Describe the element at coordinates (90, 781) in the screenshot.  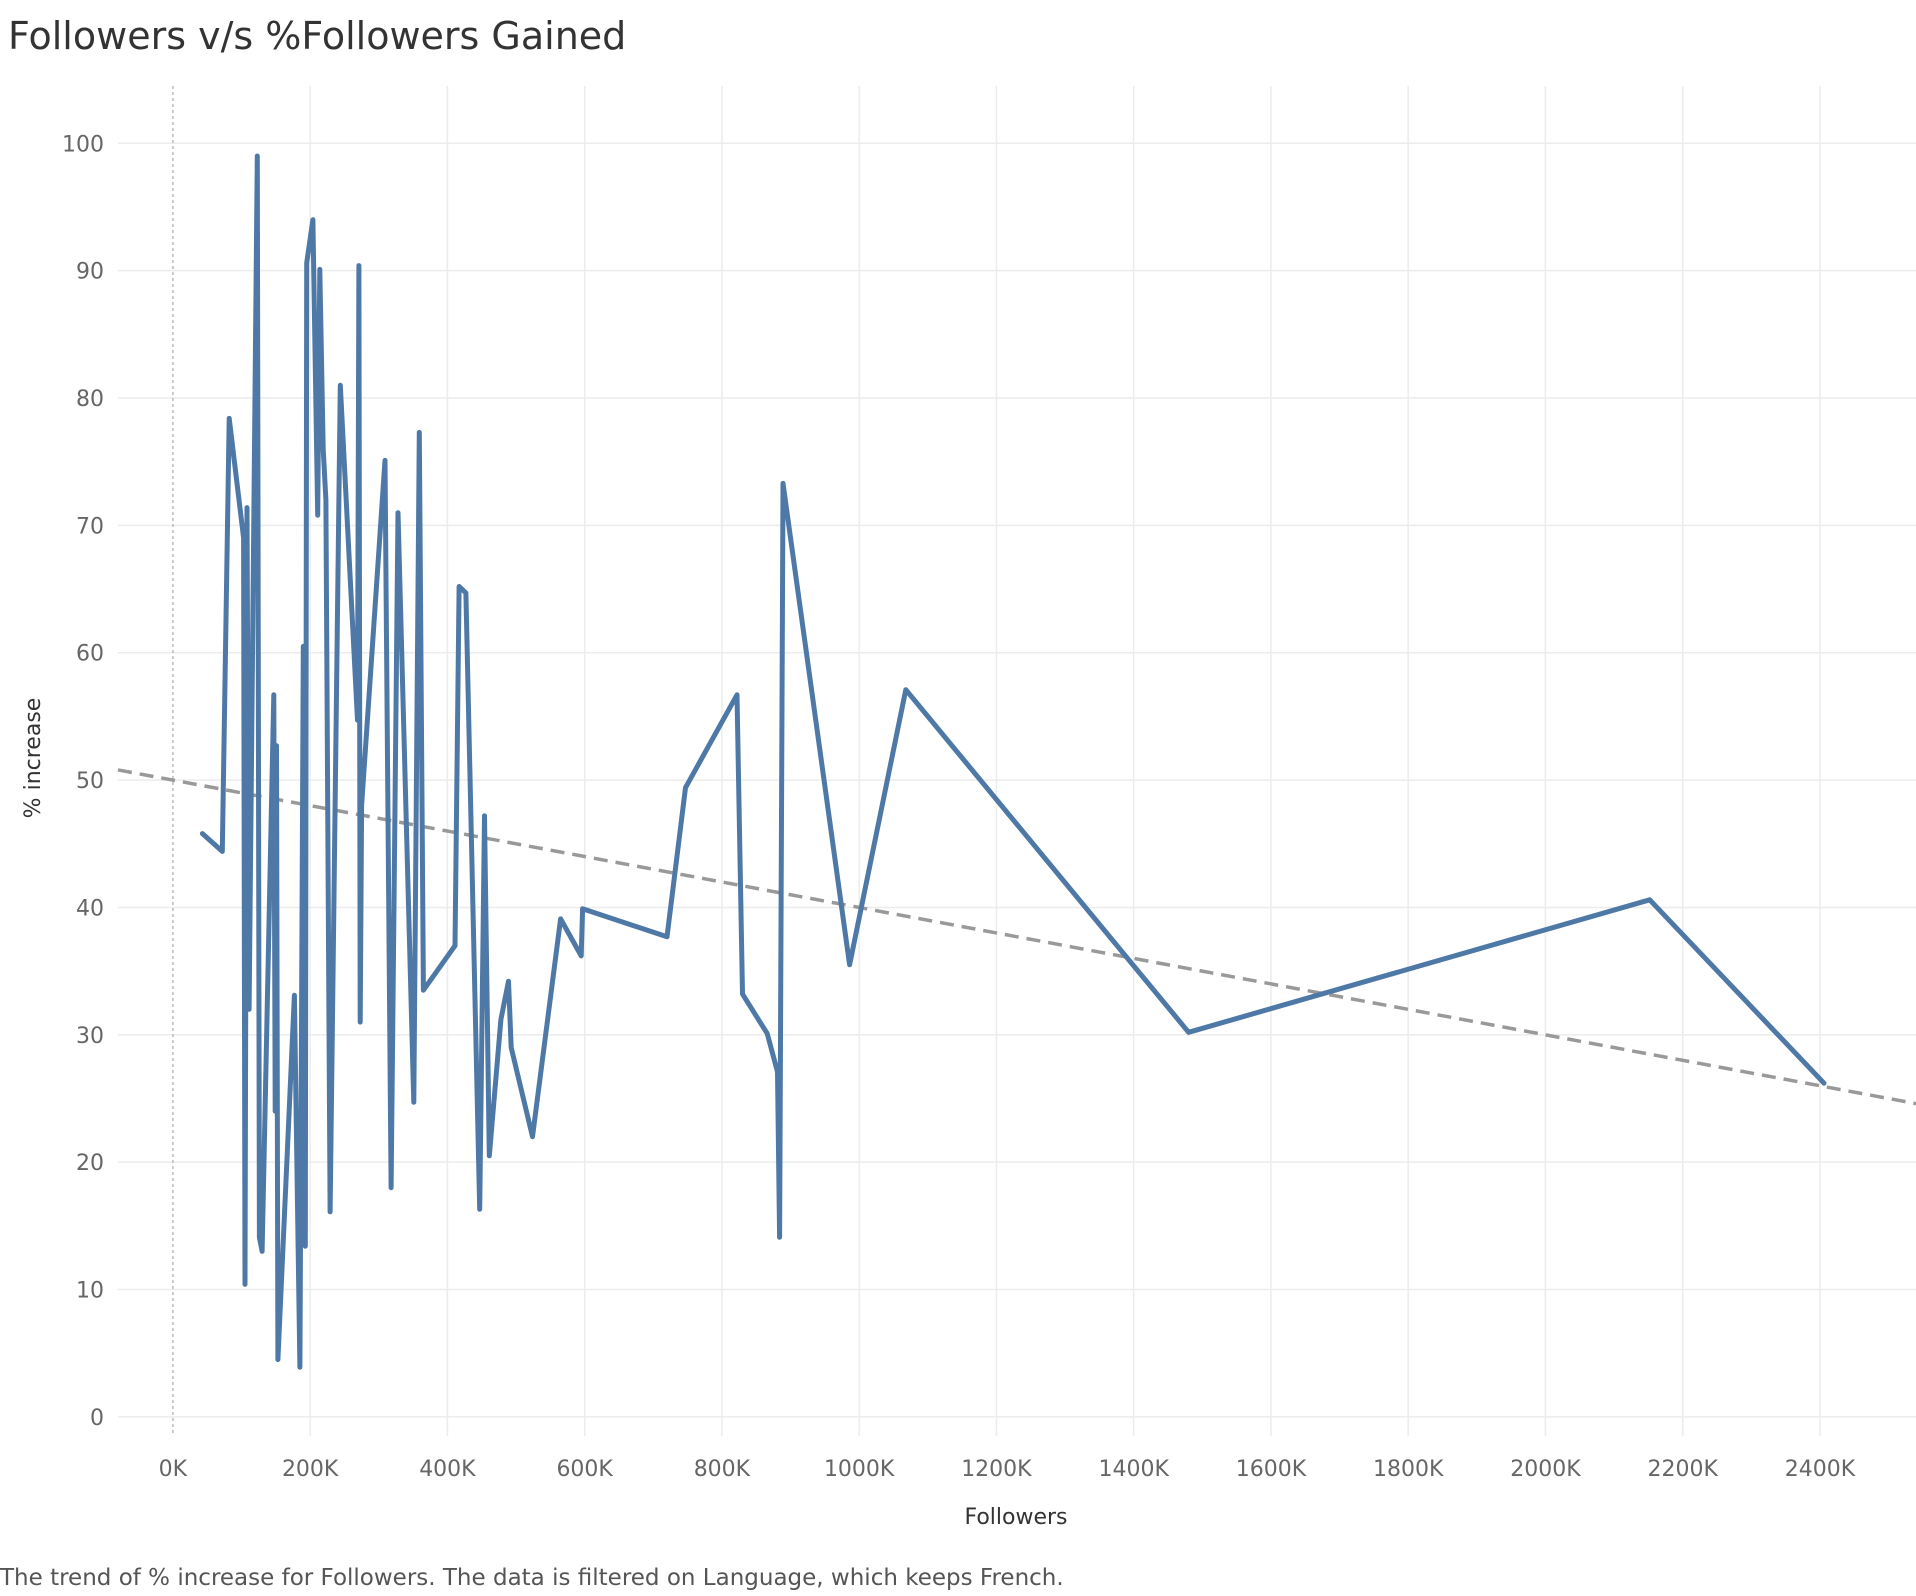
I see `y-tick-label: 50` at that location.